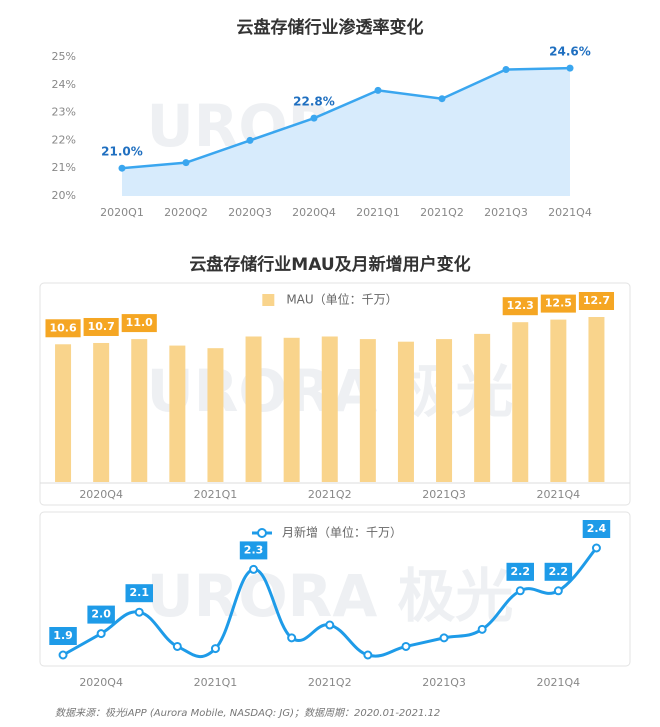 This screenshot has height=727, width=660. Describe the element at coordinates (346, 118) in the screenshot. I see `line` at that location.